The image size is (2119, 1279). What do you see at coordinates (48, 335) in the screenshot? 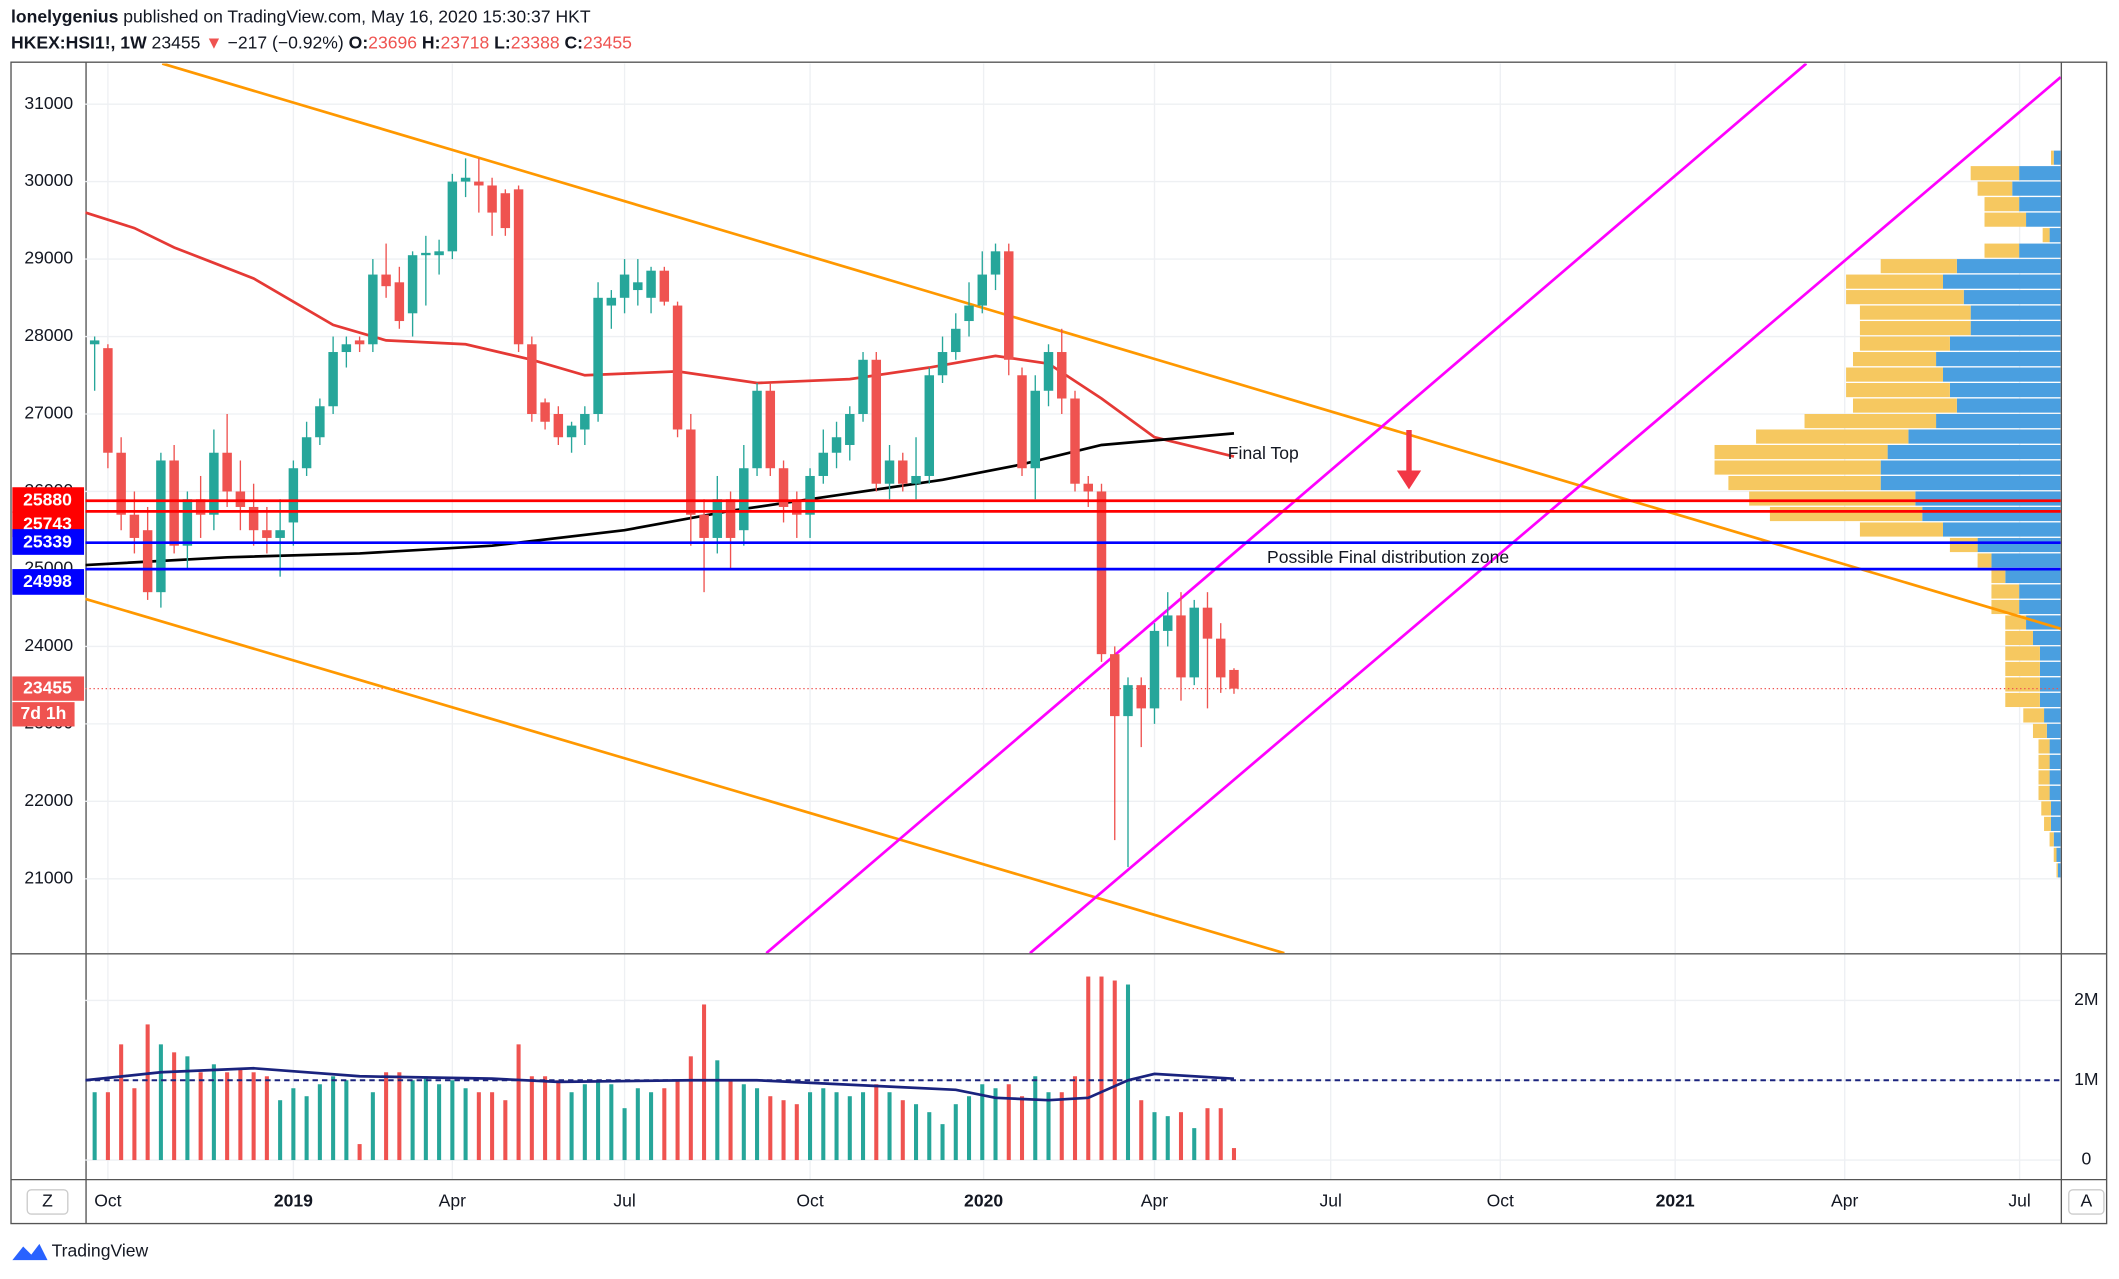
I see `y-tick-label: 28000` at bounding box center [48, 335].